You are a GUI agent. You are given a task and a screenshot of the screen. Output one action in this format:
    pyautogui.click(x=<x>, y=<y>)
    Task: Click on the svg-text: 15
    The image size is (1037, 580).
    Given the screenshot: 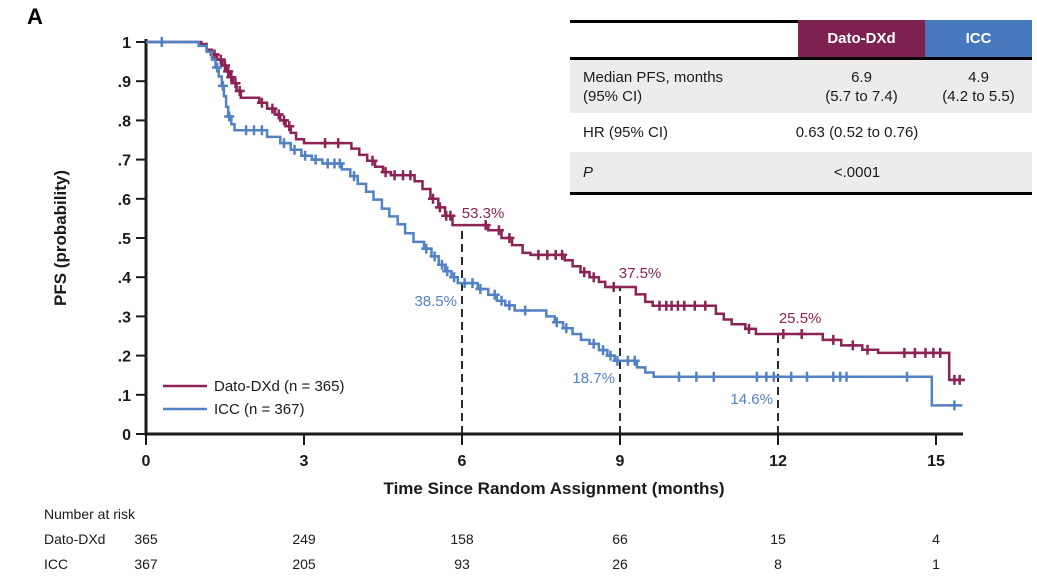 What is the action you would take?
    pyautogui.click(x=936, y=461)
    